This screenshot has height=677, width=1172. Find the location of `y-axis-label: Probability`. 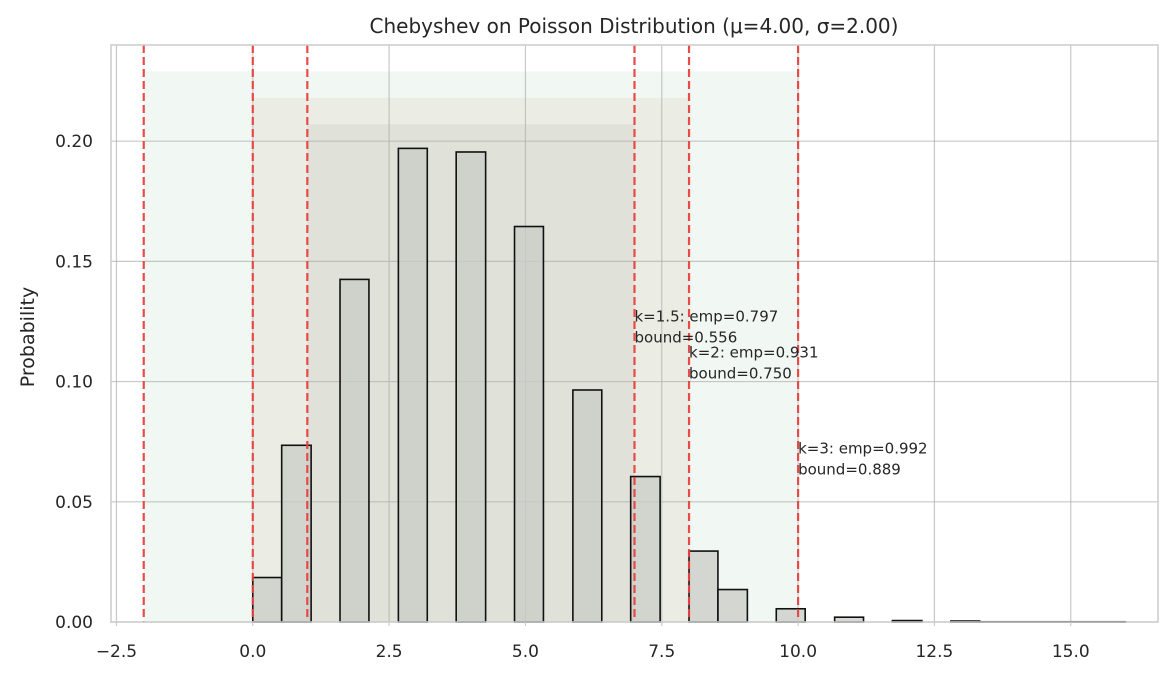

y-axis-label: Probability is located at coordinates (28, 337).